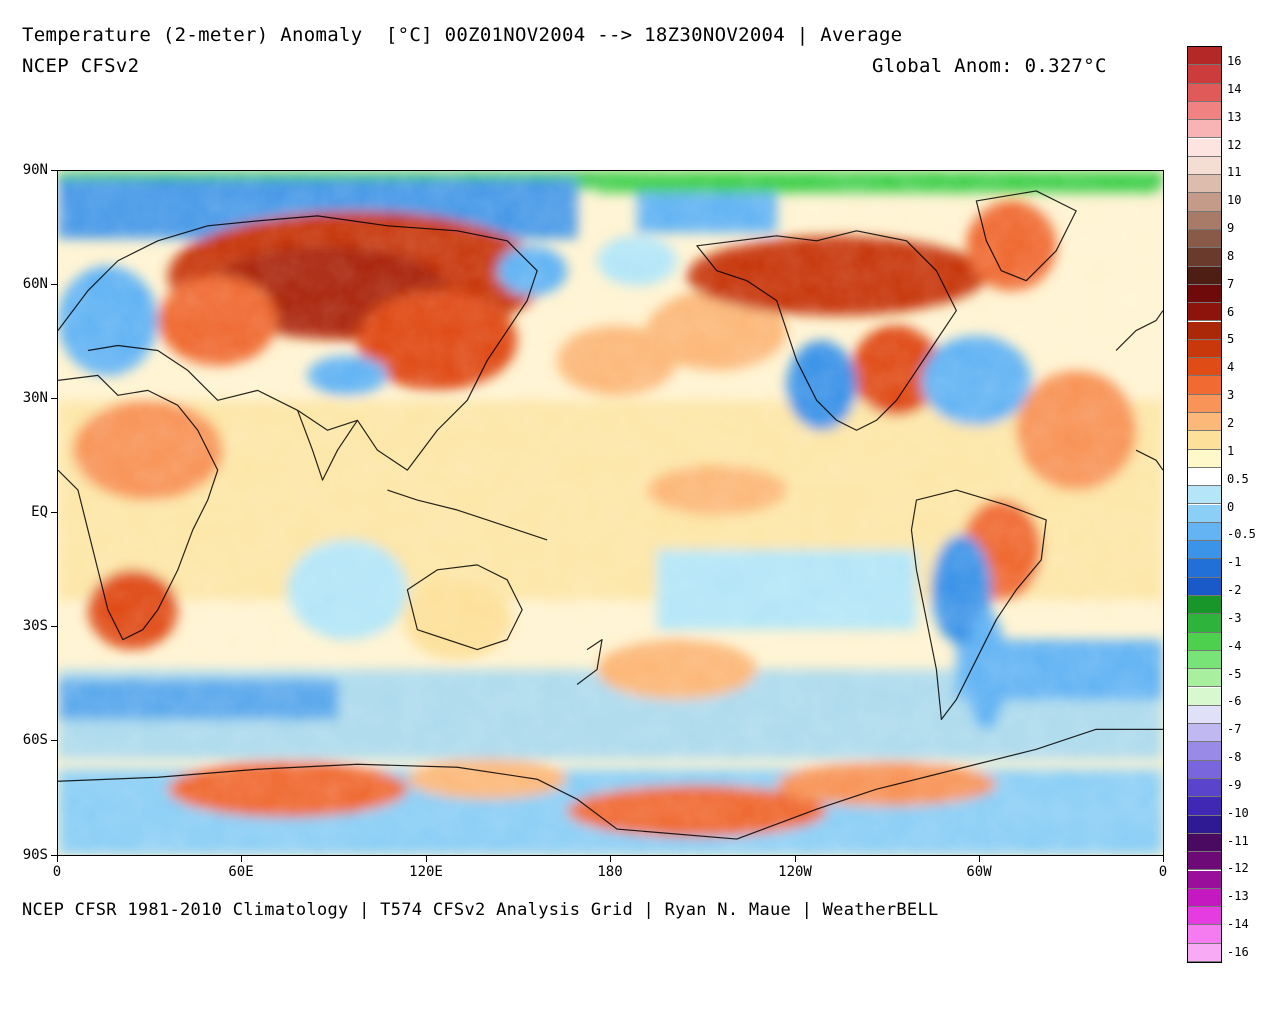 The height and width of the screenshot is (1024, 1280). I want to click on lon-label-180: 180, so click(610, 872).